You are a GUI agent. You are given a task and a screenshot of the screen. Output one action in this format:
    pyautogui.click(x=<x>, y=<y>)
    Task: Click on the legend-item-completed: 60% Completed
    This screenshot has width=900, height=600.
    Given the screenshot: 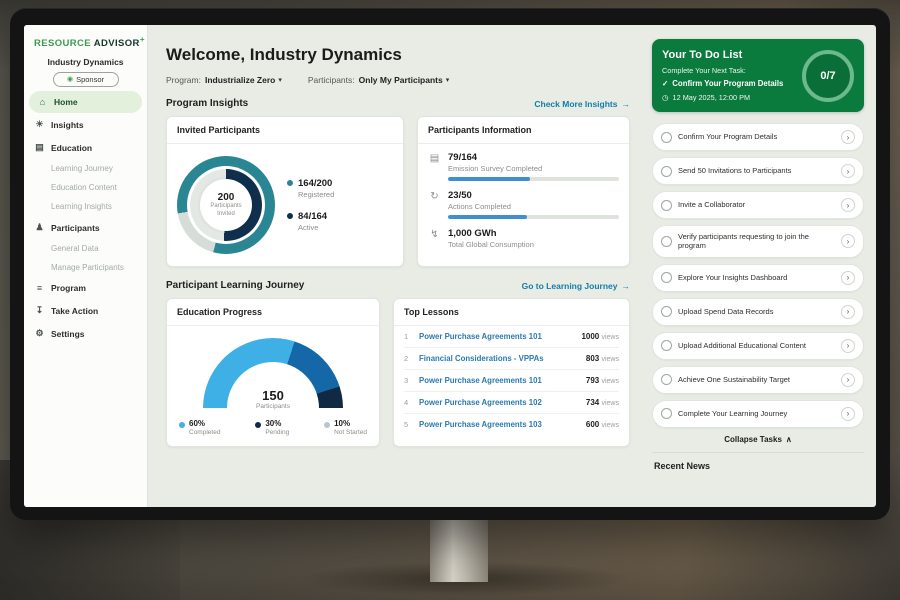 What is the action you would take?
    pyautogui.click(x=199, y=427)
    